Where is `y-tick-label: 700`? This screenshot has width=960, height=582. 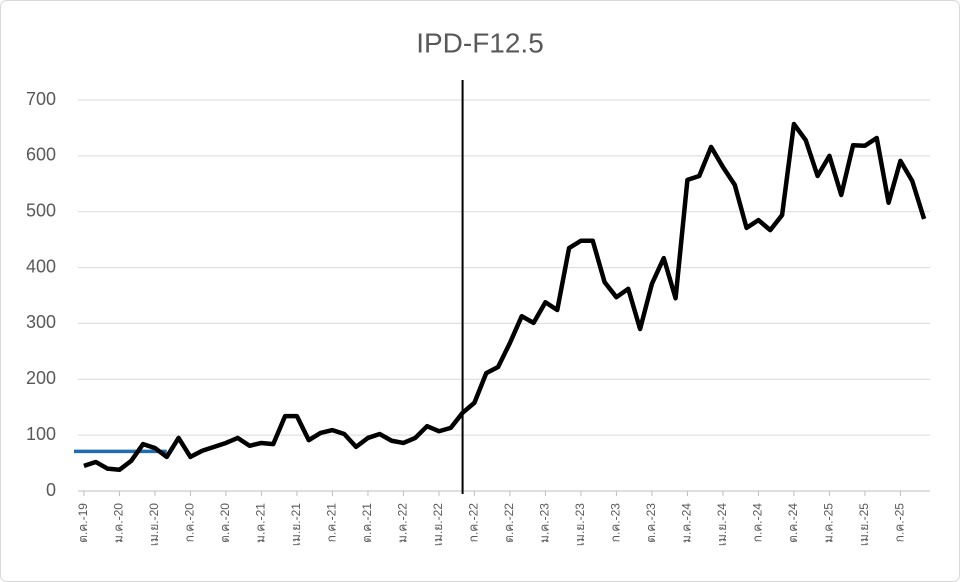
y-tick-label: 700 is located at coordinates (41, 99).